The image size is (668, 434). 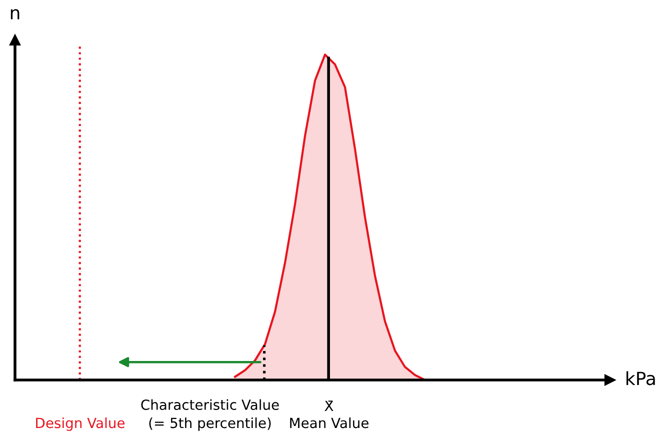 What do you see at coordinates (15, 14) in the screenshot?
I see `y-axis-title: n` at bounding box center [15, 14].